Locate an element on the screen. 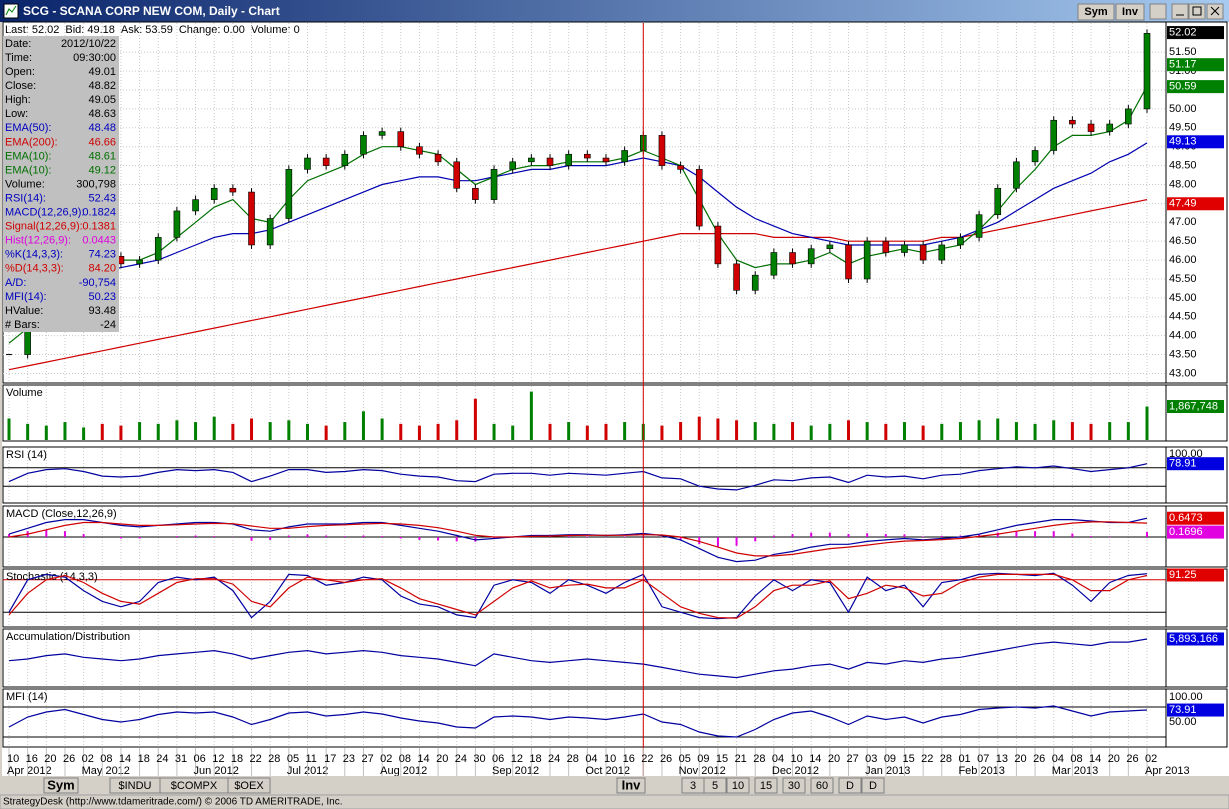 This screenshot has width=1229, height=809. indicator-line is located at coordinates (578, 596).